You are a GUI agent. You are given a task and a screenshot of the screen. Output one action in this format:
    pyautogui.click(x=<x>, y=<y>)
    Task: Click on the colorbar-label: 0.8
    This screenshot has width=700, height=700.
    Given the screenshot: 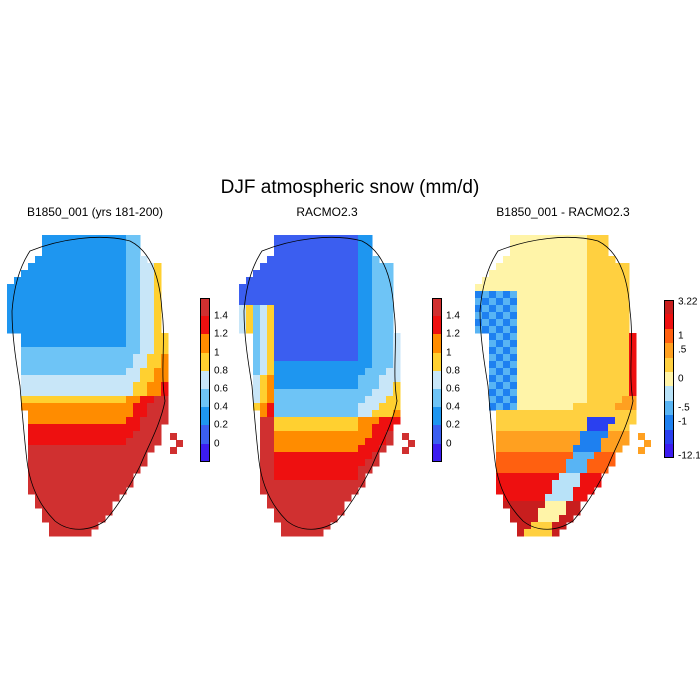 What is the action you would take?
    pyautogui.click(x=453, y=371)
    